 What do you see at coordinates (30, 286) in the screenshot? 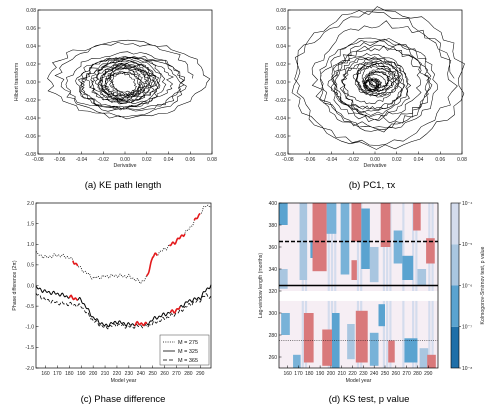
I see `y-tick-label: 0.0` at bounding box center [30, 286].